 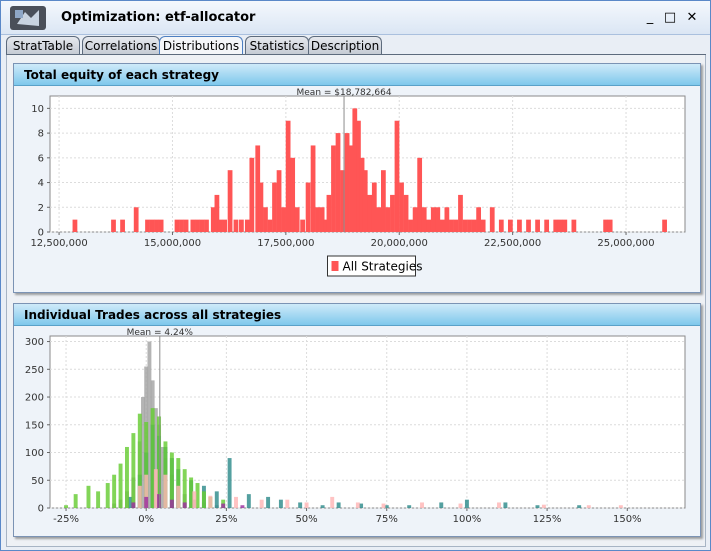 What do you see at coordinates (201, 45) in the screenshot?
I see `tab-distributions: Distributions` at bounding box center [201, 45].